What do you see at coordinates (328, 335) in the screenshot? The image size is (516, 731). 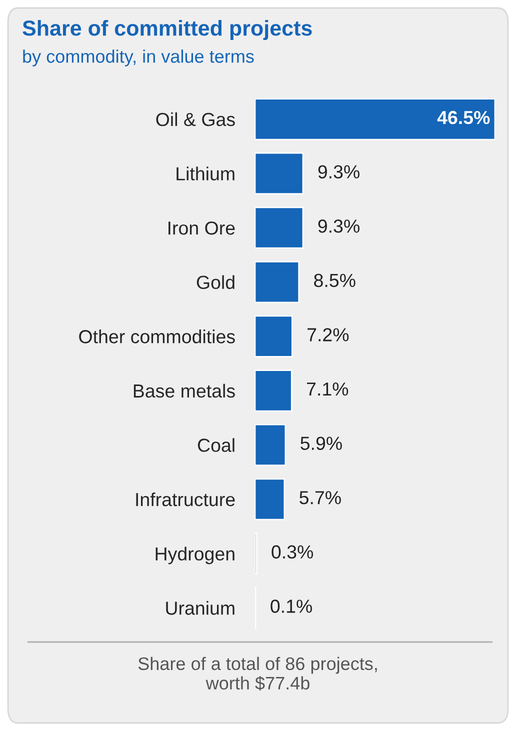 I see `data-label: 7.2%` at bounding box center [328, 335].